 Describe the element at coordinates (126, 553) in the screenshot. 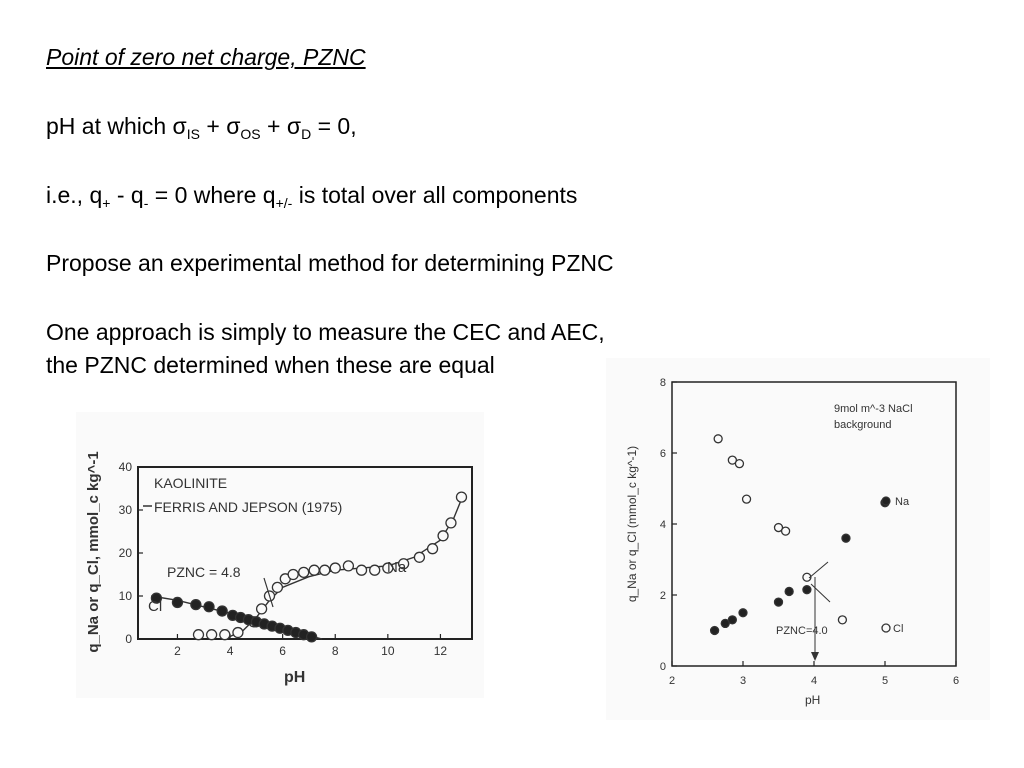

I see `y-tick-label: 20` at that location.